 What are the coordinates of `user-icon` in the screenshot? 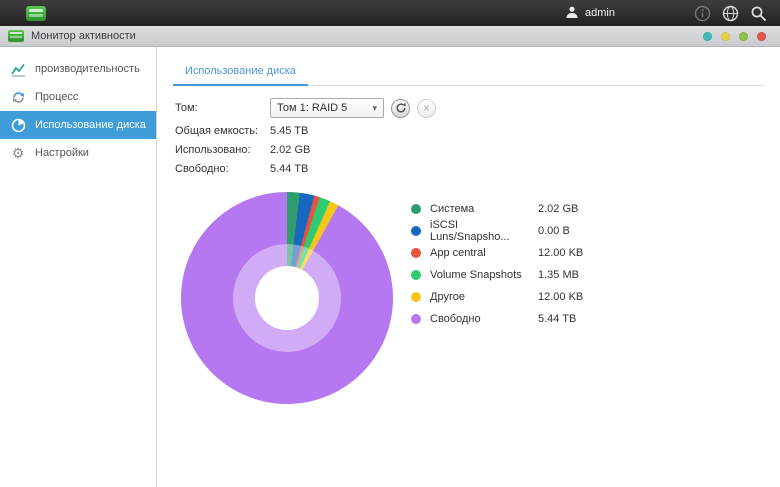 It's located at (572, 13).